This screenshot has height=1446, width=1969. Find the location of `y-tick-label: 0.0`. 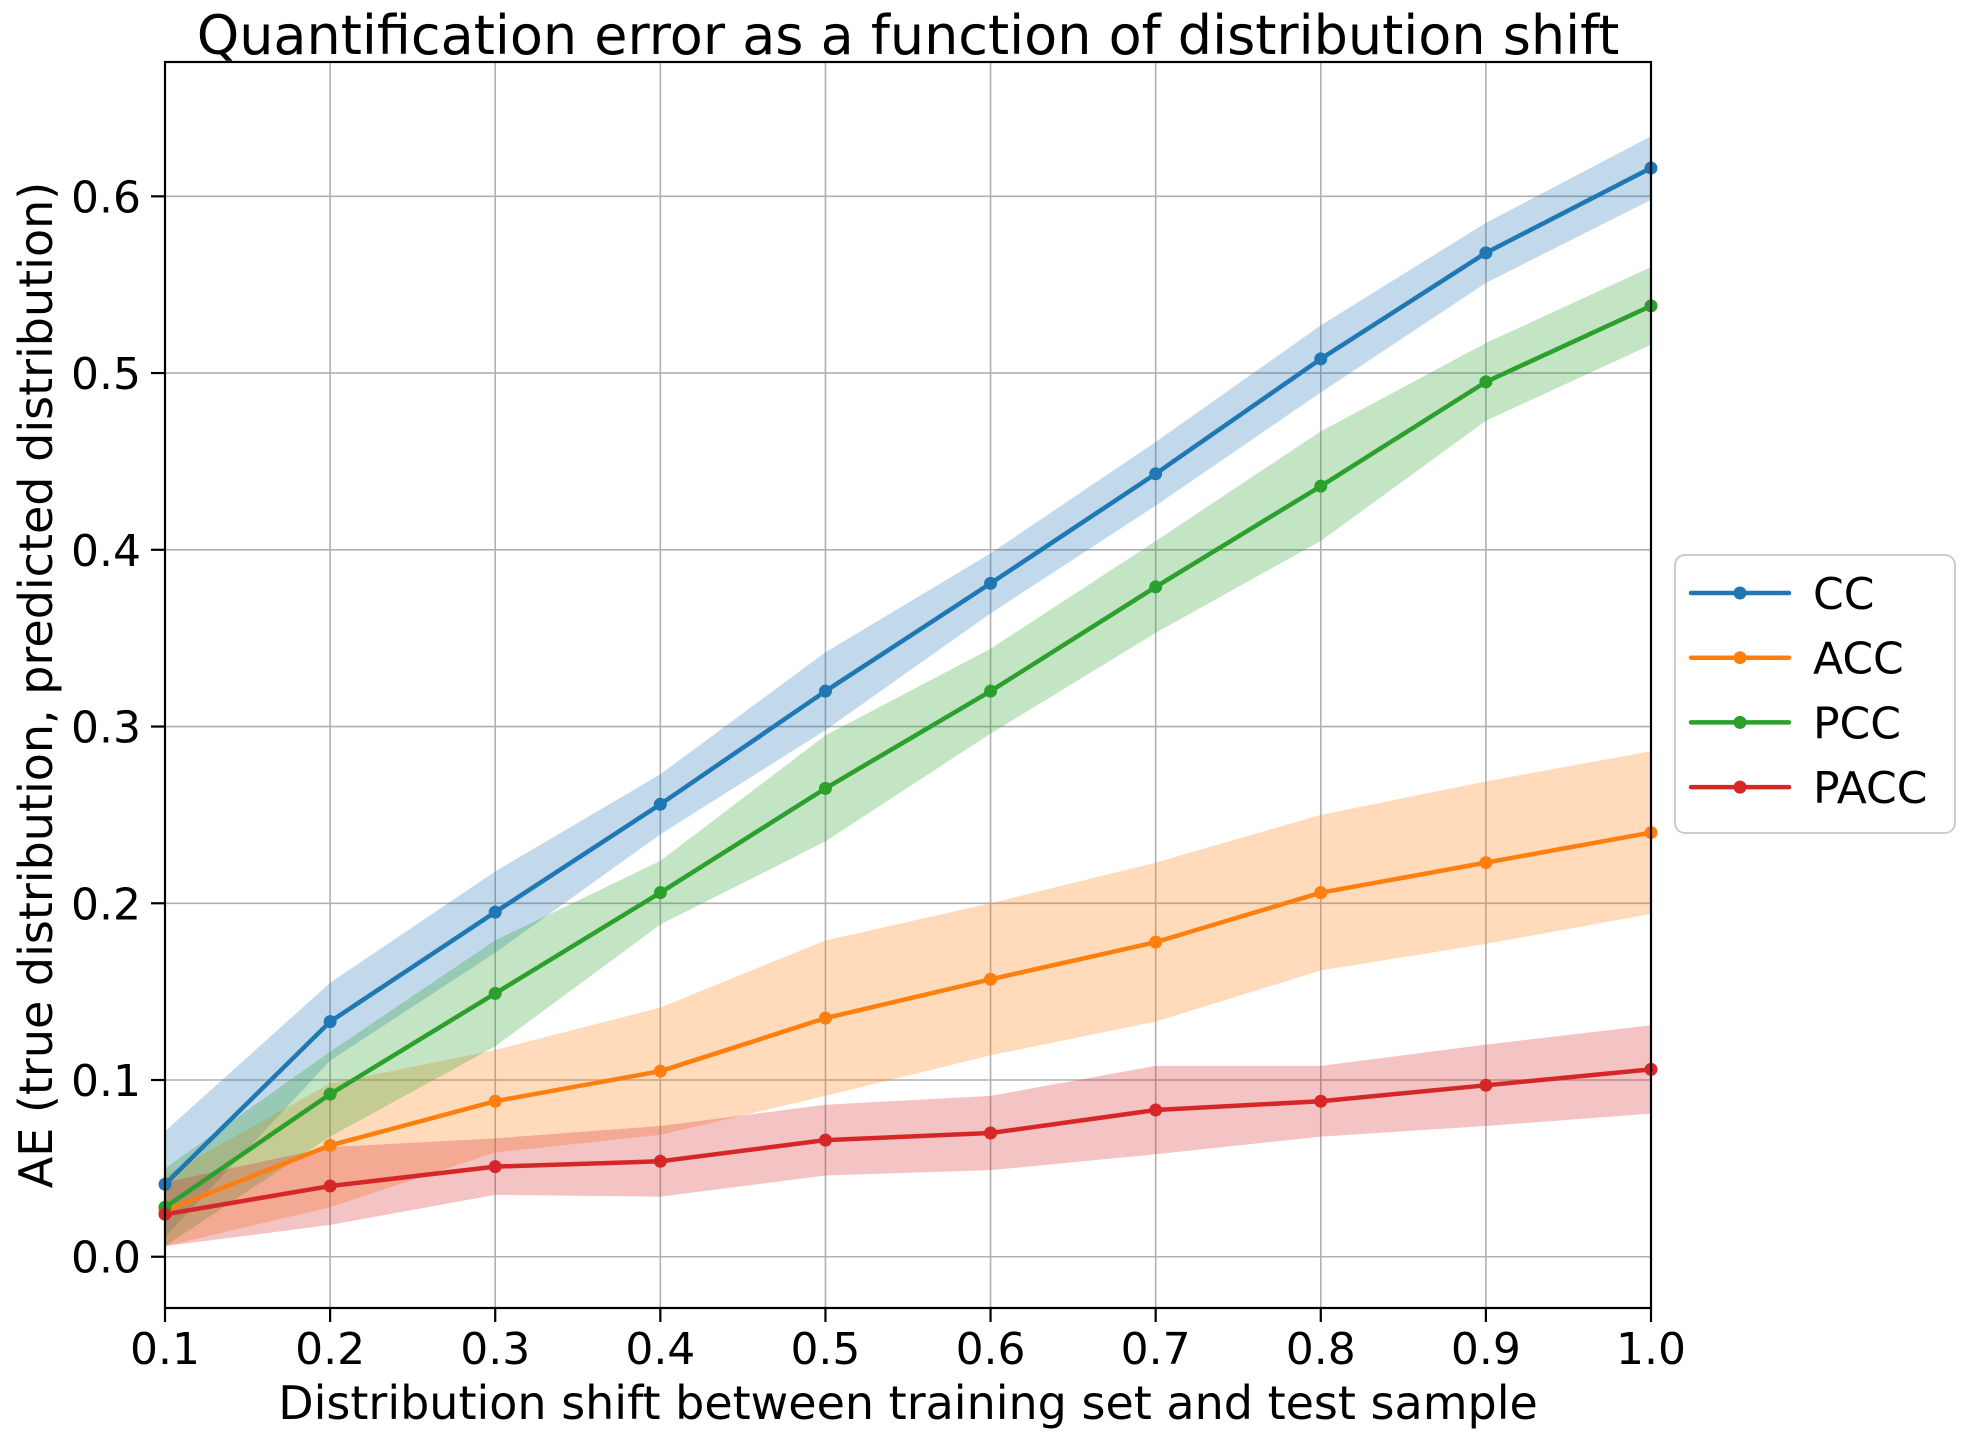

y-tick-label: 0.0 is located at coordinates (106, 1258).